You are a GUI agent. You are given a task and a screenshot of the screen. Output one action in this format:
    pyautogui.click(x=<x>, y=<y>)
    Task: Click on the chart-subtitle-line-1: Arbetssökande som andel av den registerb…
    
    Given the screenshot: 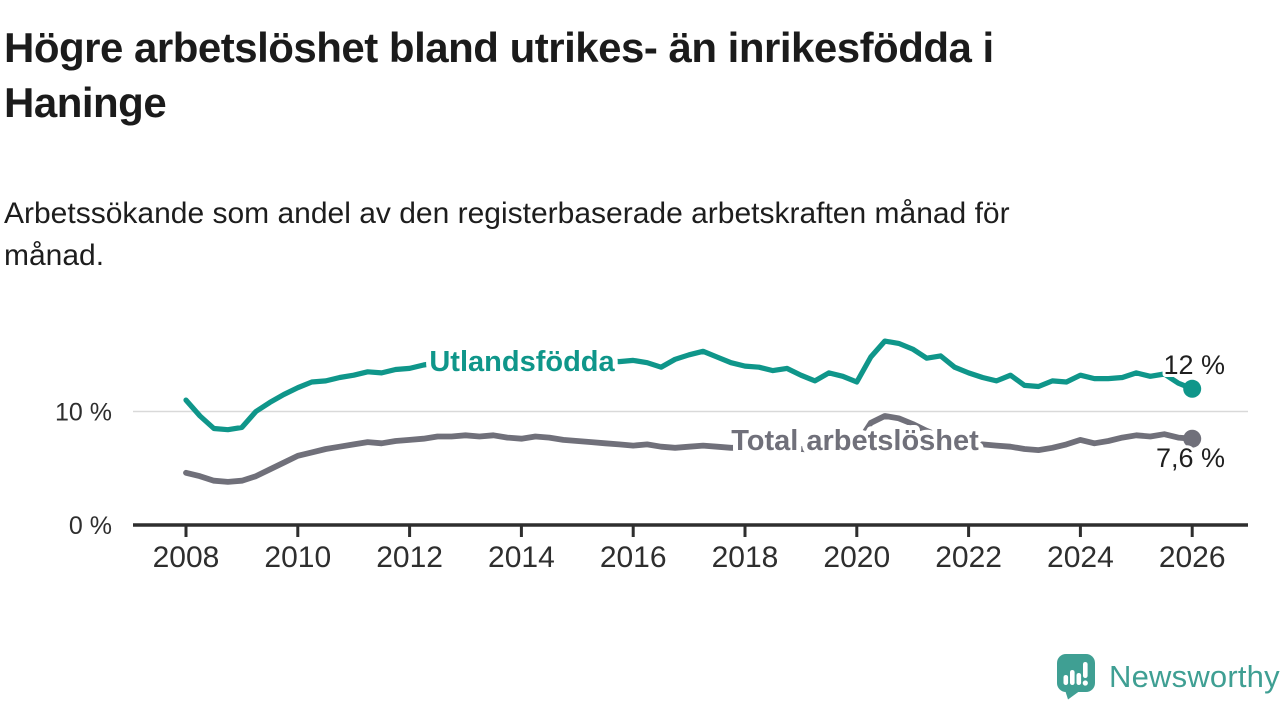 What is the action you would take?
    pyautogui.click(x=507, y=213)
    